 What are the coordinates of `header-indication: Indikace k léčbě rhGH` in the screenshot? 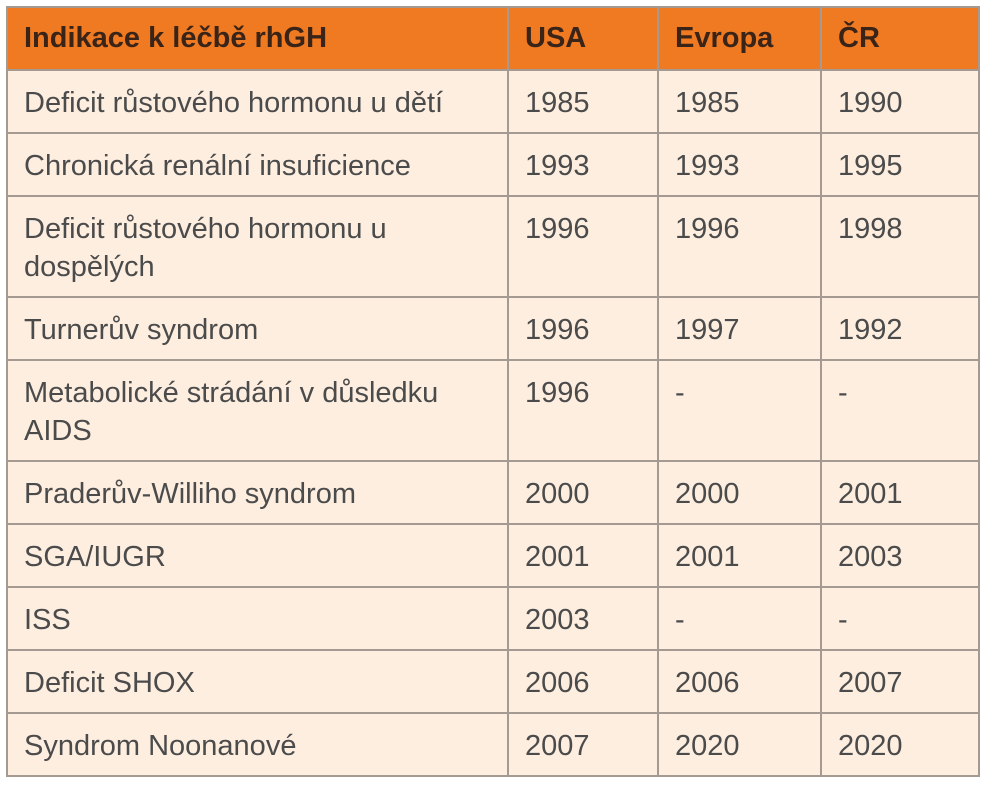 It's located at (257, 38).